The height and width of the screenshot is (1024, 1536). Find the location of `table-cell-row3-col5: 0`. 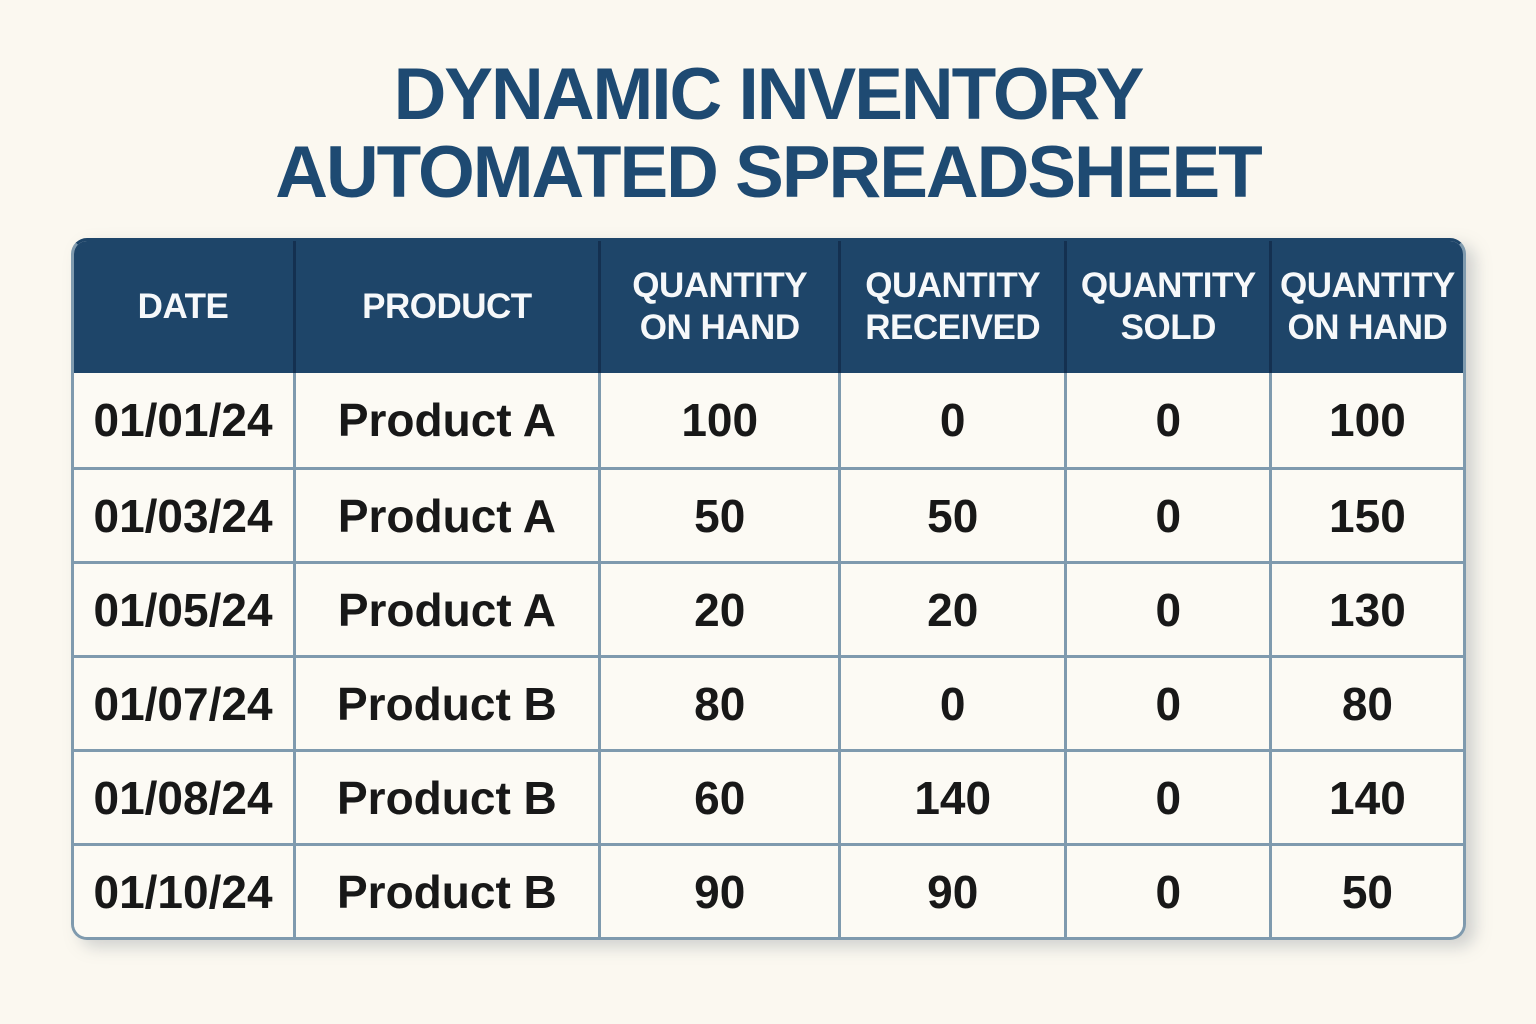

table-cell-row3-col5: 0 is located at coordinates (1167, 608).